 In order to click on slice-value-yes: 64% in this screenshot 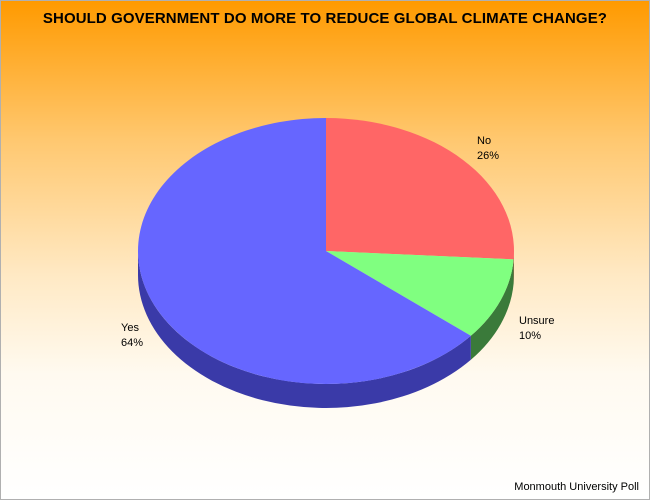, I will do `click(132, 343)`.